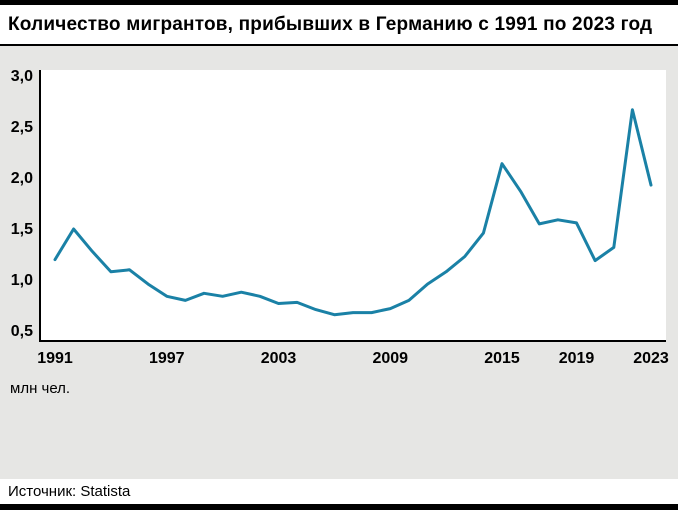 This screenshot has height=510, width=678. Describe the element at coordinates (55, 358) in the screenshot. I see `x-tick-label: 1991` at that location.